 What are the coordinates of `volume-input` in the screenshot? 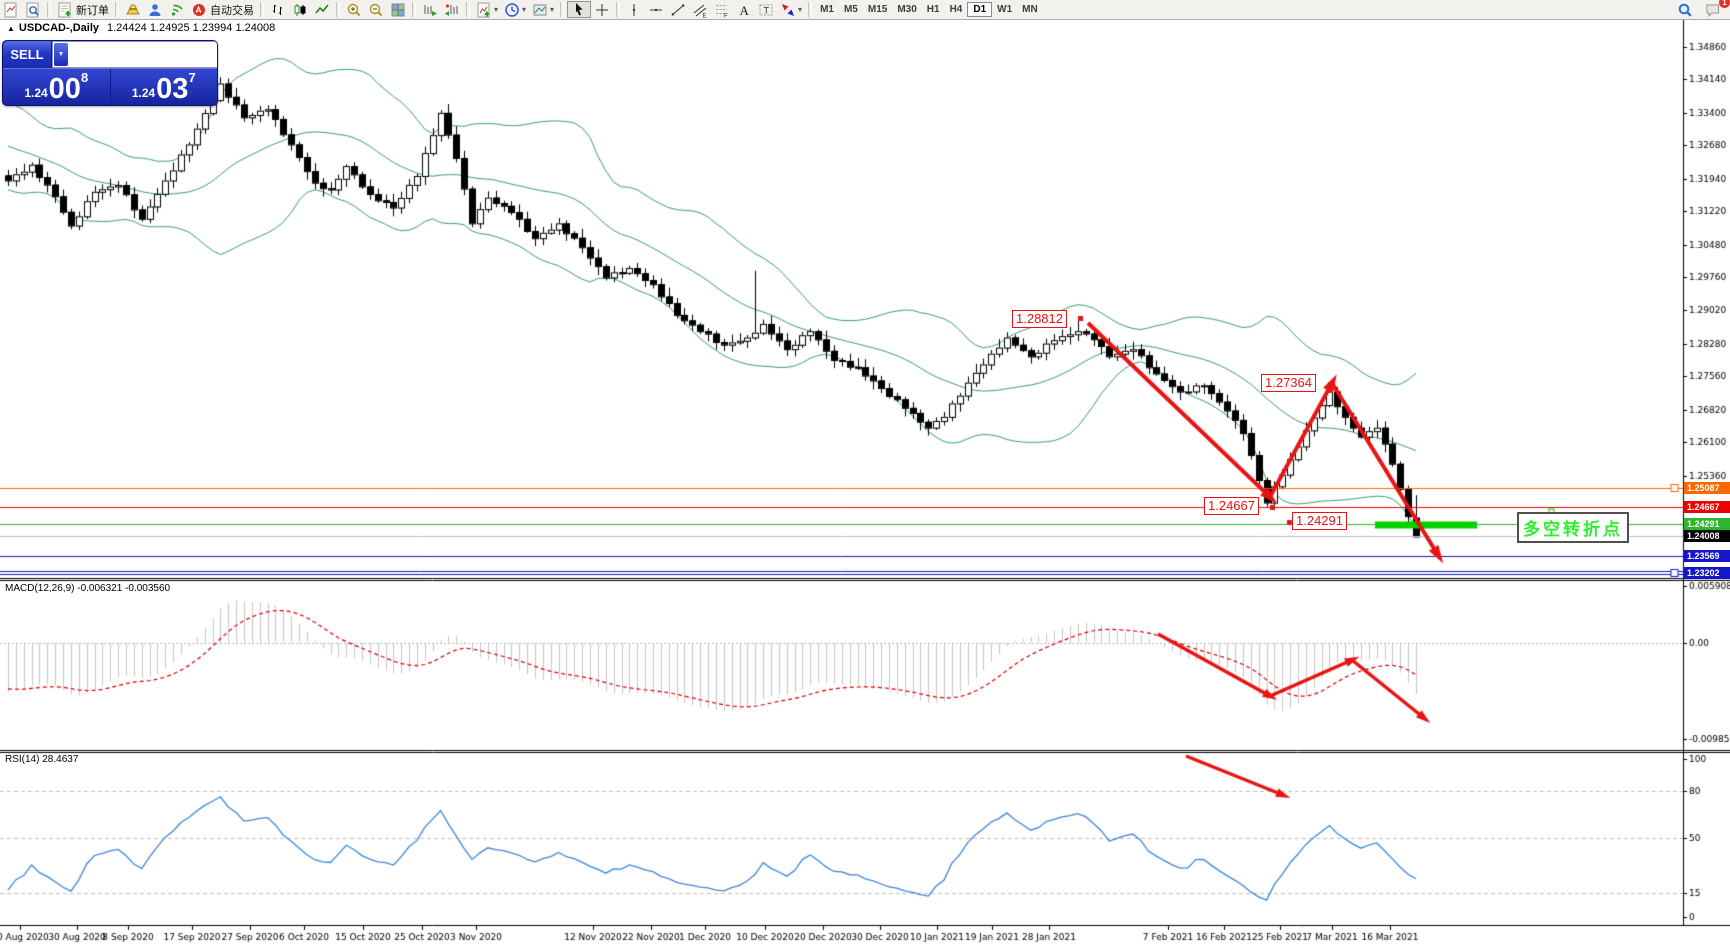 It's located at (143, 54).